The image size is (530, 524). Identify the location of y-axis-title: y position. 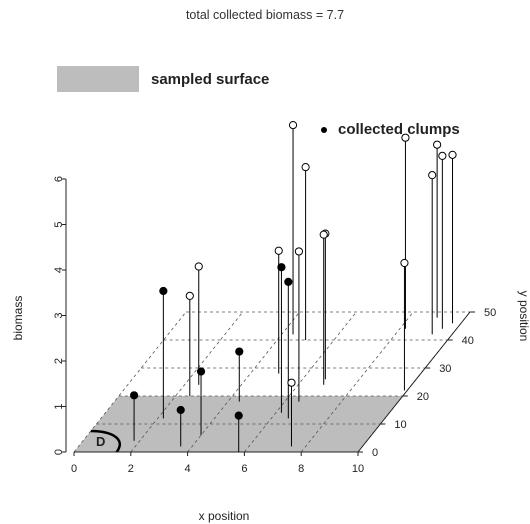
(523, 316).